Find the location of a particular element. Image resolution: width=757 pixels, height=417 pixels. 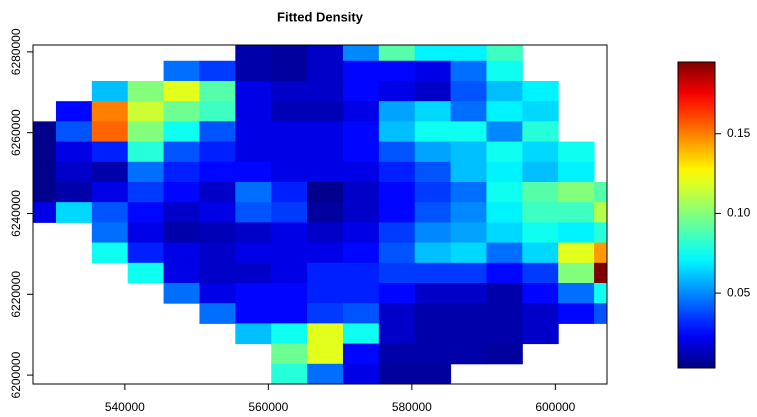

x-tick-label: 600000 is located at coordinates (555, 407).